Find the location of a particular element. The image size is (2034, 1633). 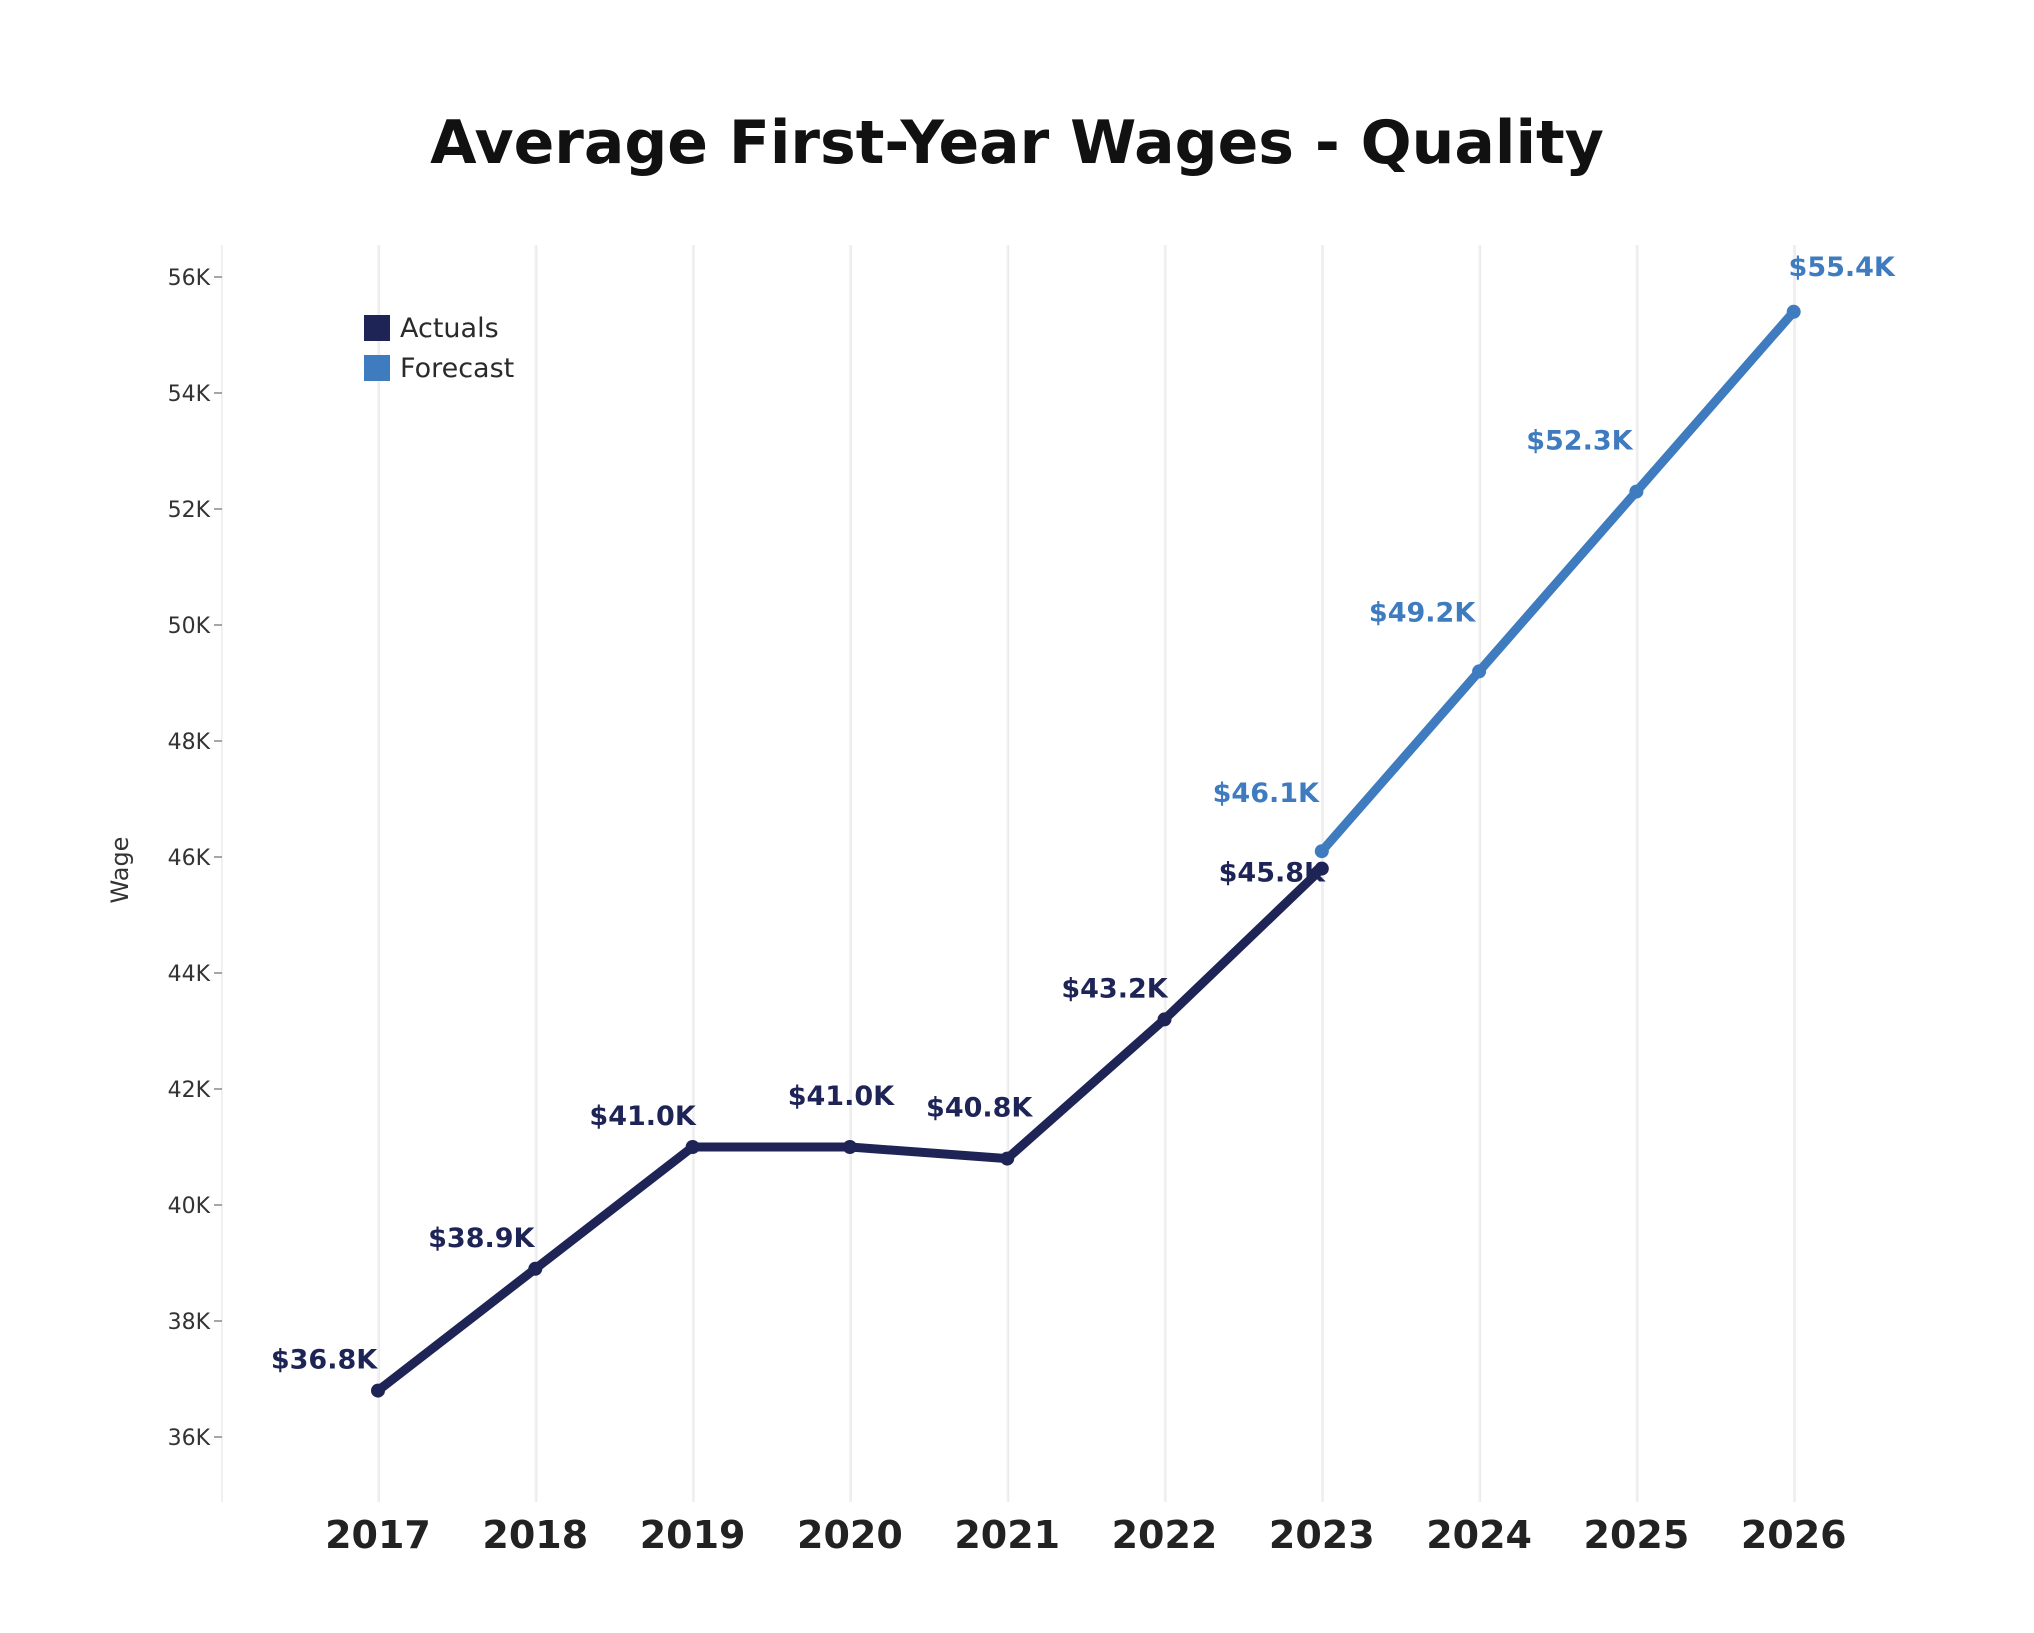

y-tick-label: 48K is located at coordinates (189, 742).